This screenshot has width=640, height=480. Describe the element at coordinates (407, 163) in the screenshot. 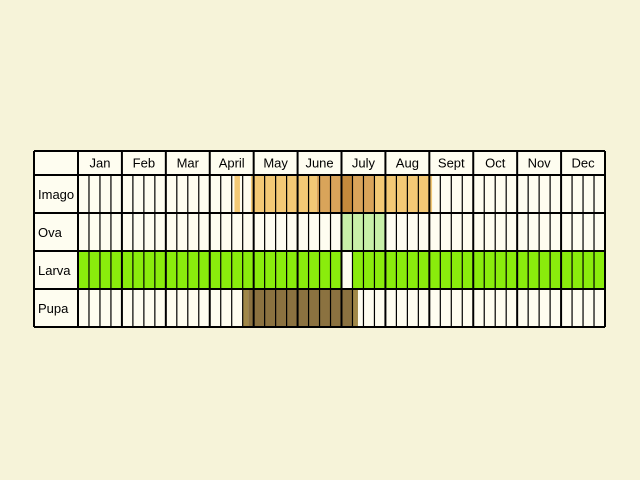

I see `month-label-aug: Aug` at that location.